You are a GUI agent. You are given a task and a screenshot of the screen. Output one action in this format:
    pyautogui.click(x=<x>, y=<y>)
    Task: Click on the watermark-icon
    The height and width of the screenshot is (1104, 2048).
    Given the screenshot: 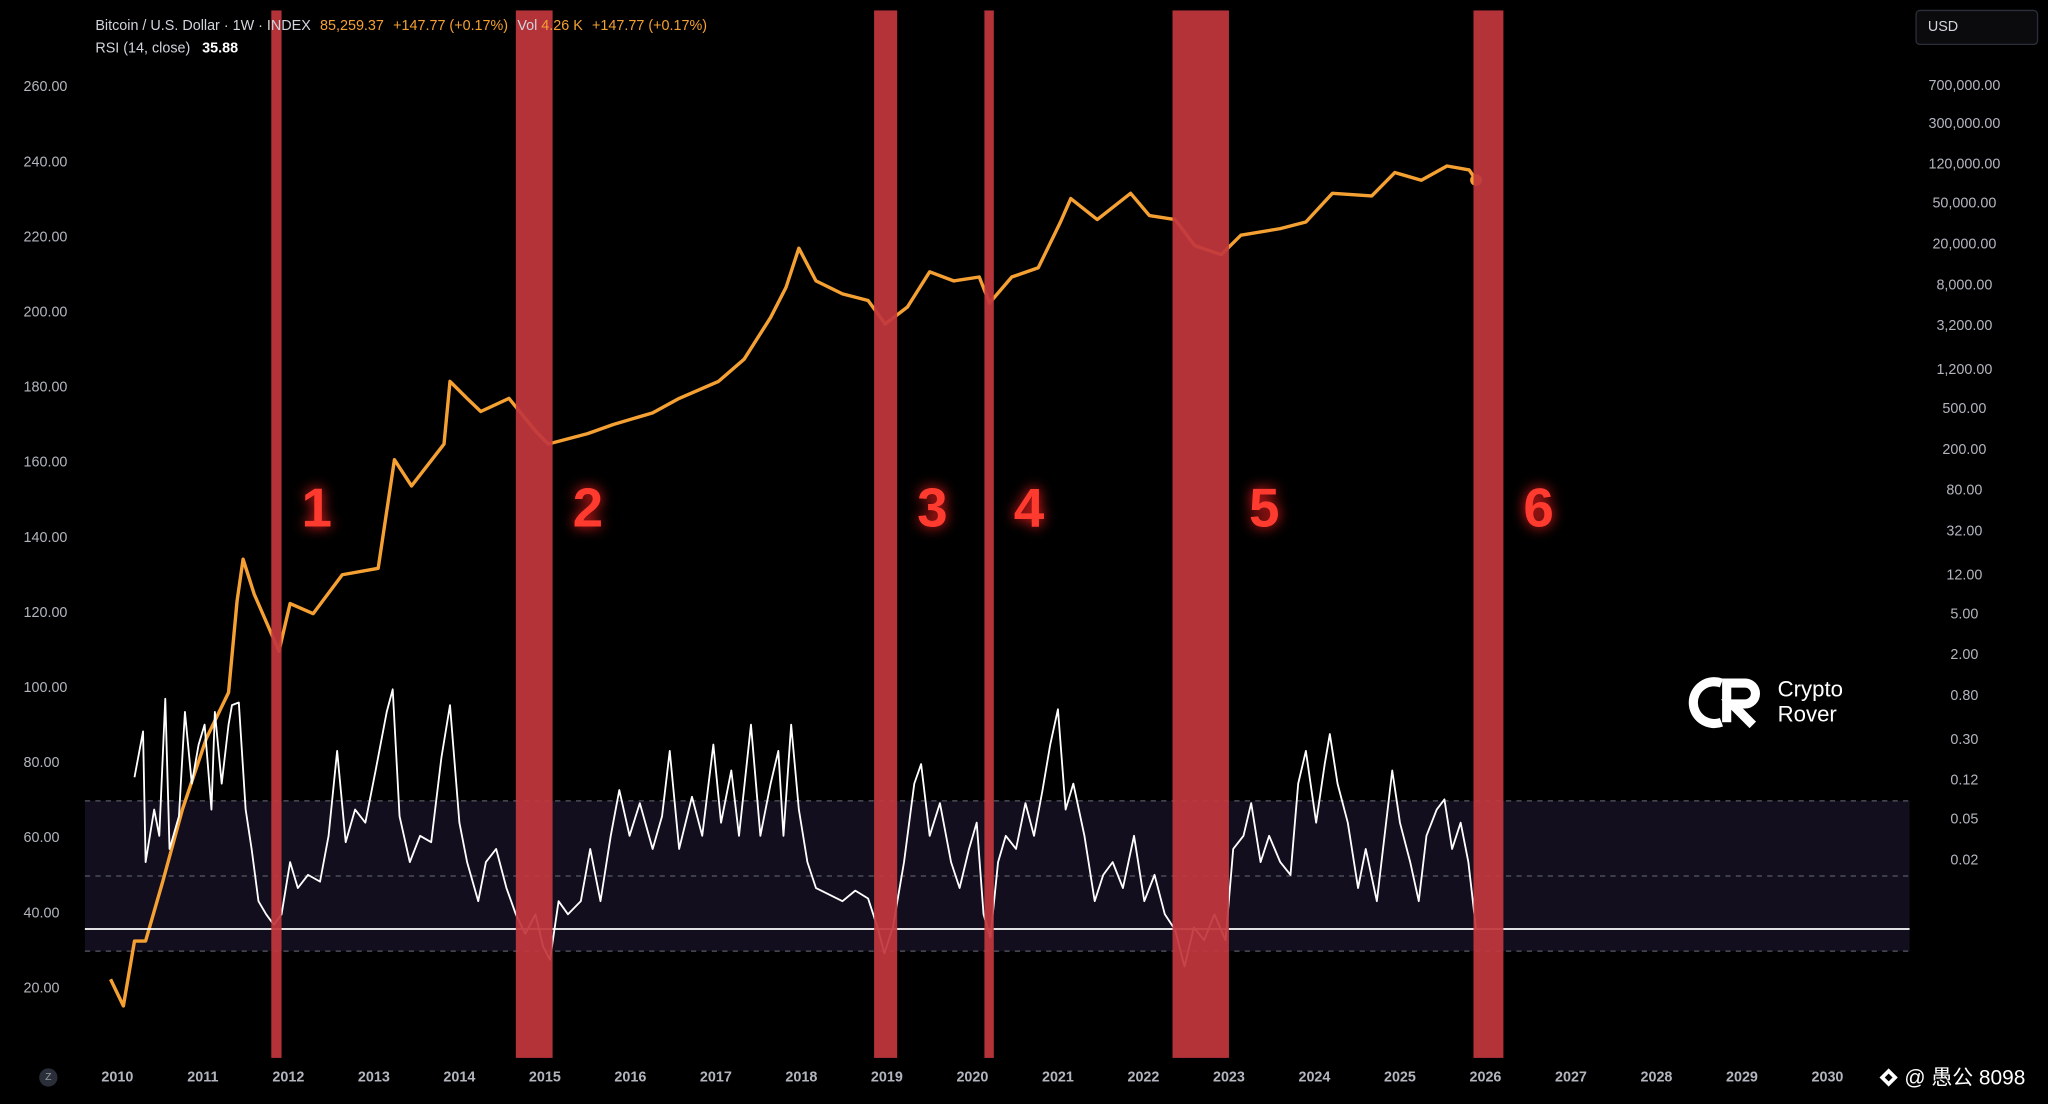 What is the action you would take?
    pyautogui.click(x=1888, y=1077)
    